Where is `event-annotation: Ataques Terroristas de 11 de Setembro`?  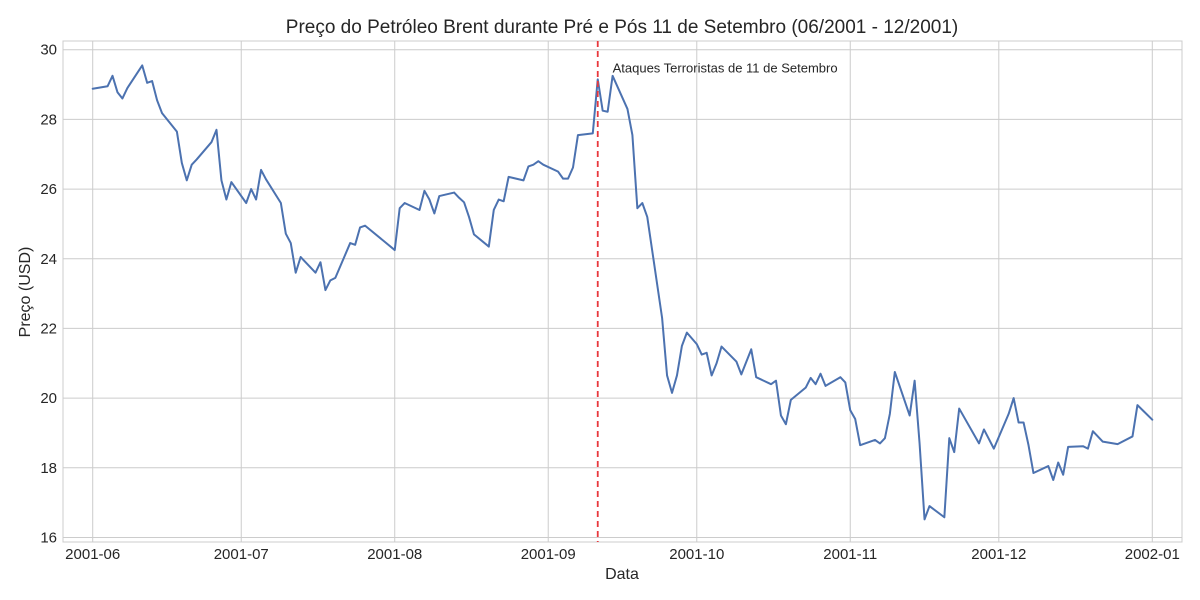 event-annotation: Ataques Terroristas de 11 de Setembro is located at coordinates (725, 68).